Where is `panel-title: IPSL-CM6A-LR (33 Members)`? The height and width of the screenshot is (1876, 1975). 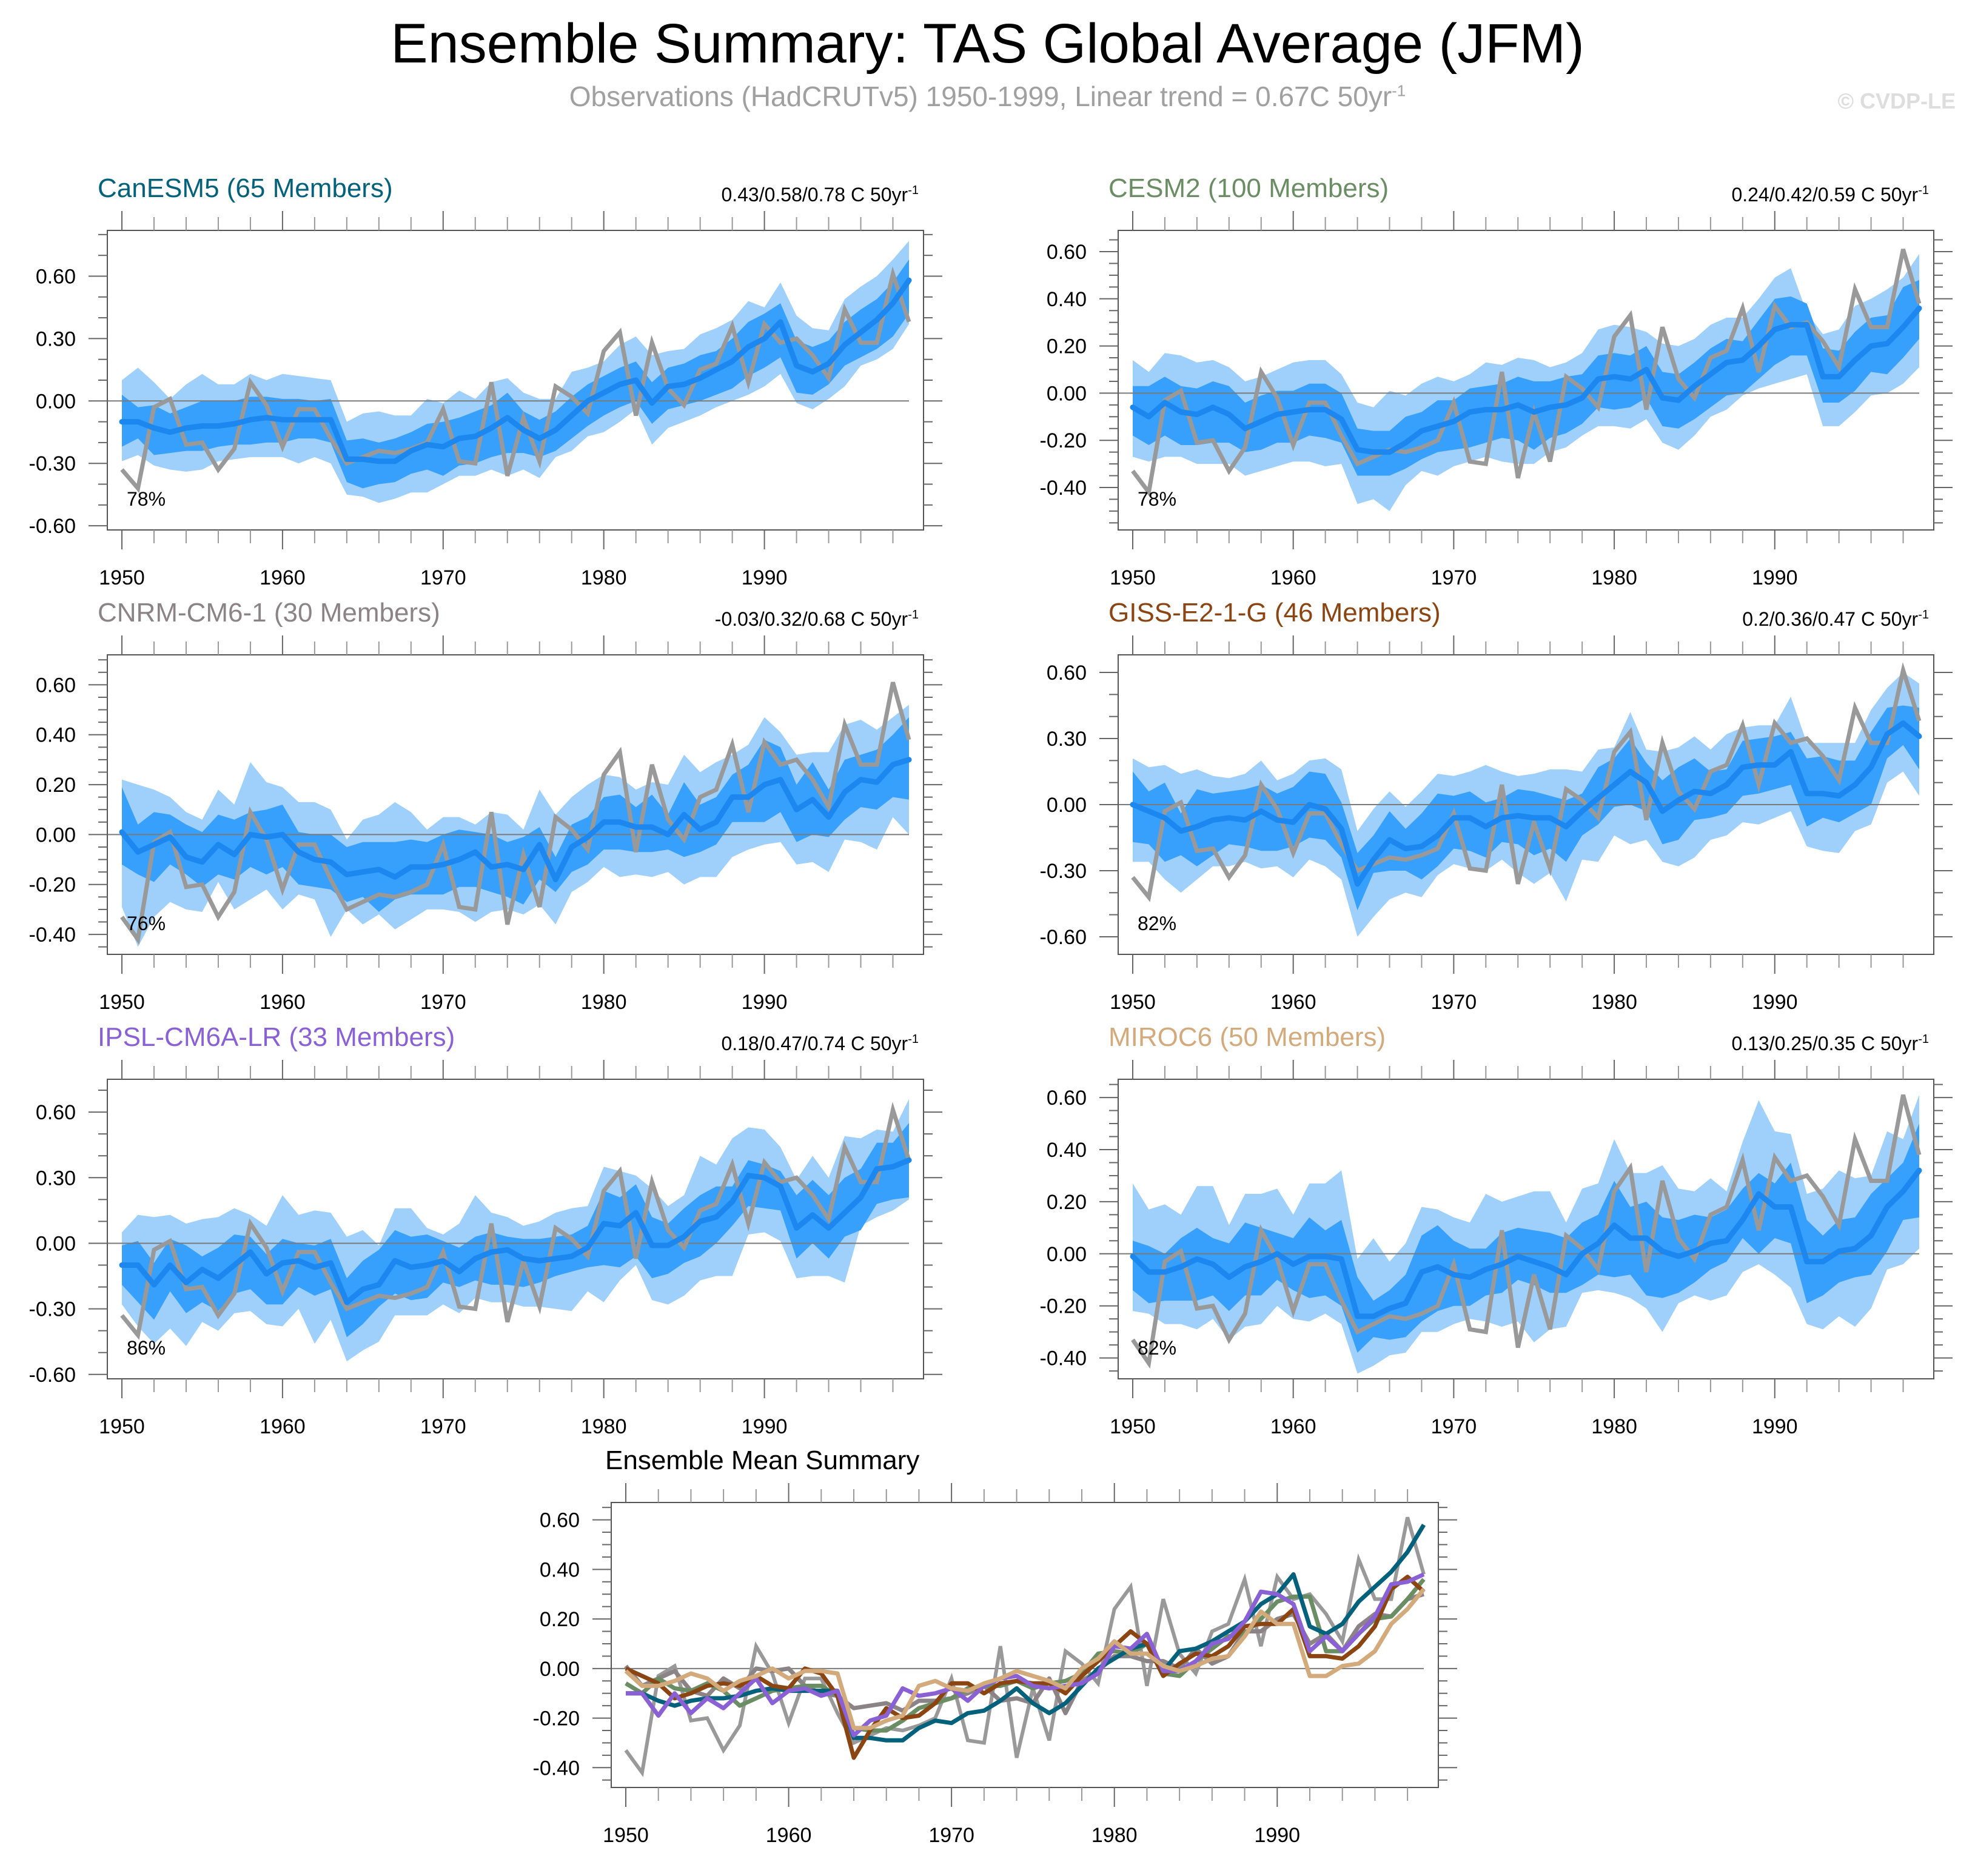
panel-title: IPSL-CM6A-LR (33 Members) is located at coordinates (276, 1037).